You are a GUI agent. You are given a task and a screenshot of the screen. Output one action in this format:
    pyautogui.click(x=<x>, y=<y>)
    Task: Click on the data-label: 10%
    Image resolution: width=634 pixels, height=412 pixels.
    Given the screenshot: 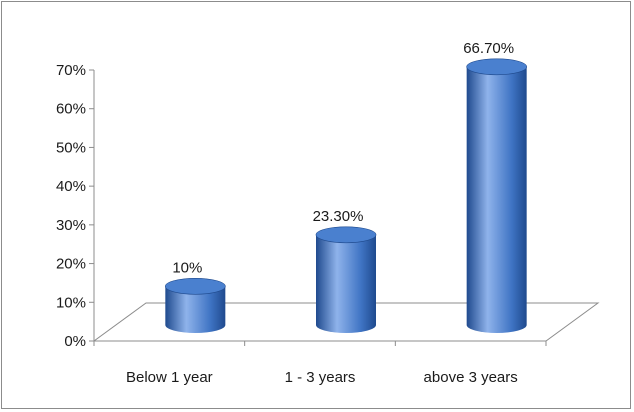 What is the action you would take?
    pyautogui.click(x=187, y=267)
    